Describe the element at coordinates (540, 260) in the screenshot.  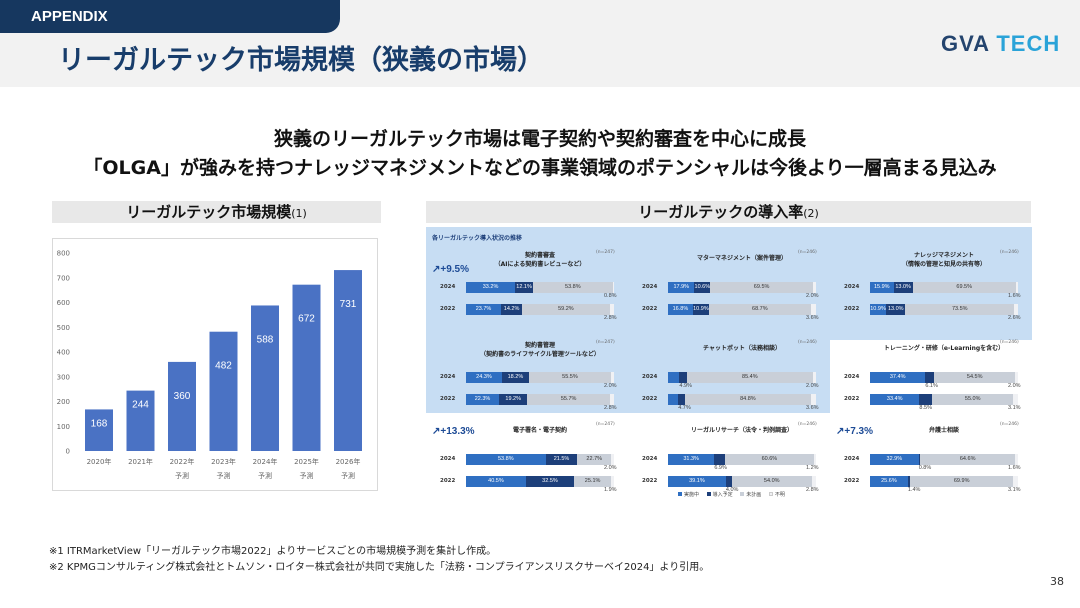
I see `panel-title: 契約書審査 （AIによる契約書レビューなど）` at that location.